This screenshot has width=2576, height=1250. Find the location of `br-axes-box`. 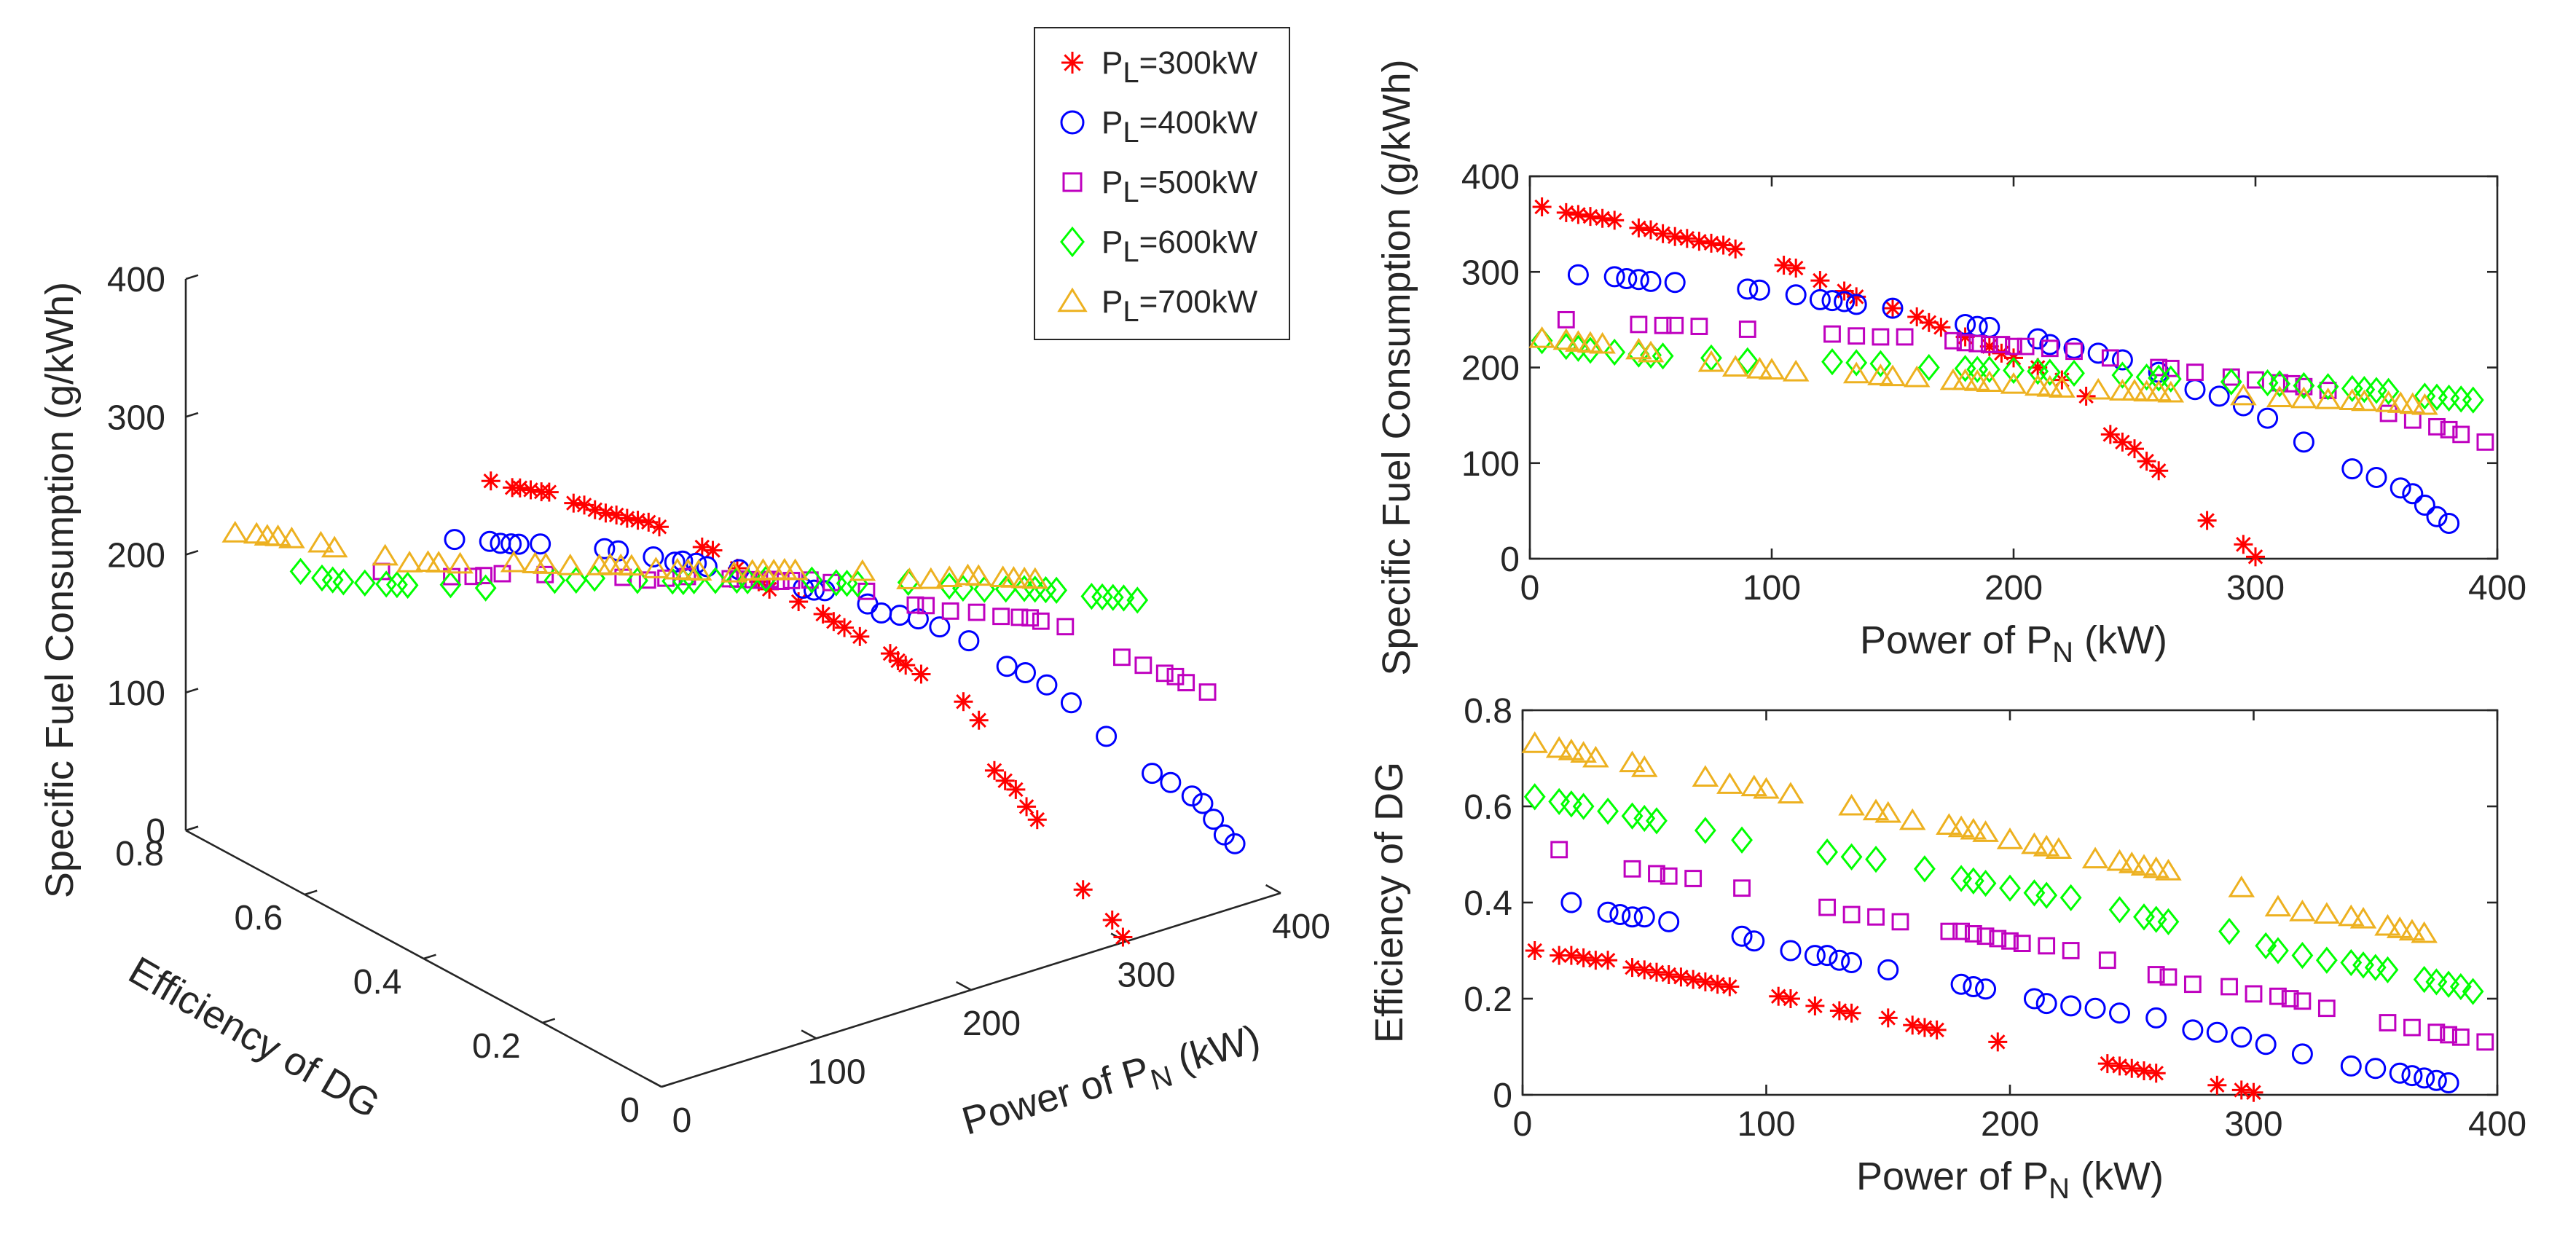

br-axes-box is located at coordinates (2010, 902).